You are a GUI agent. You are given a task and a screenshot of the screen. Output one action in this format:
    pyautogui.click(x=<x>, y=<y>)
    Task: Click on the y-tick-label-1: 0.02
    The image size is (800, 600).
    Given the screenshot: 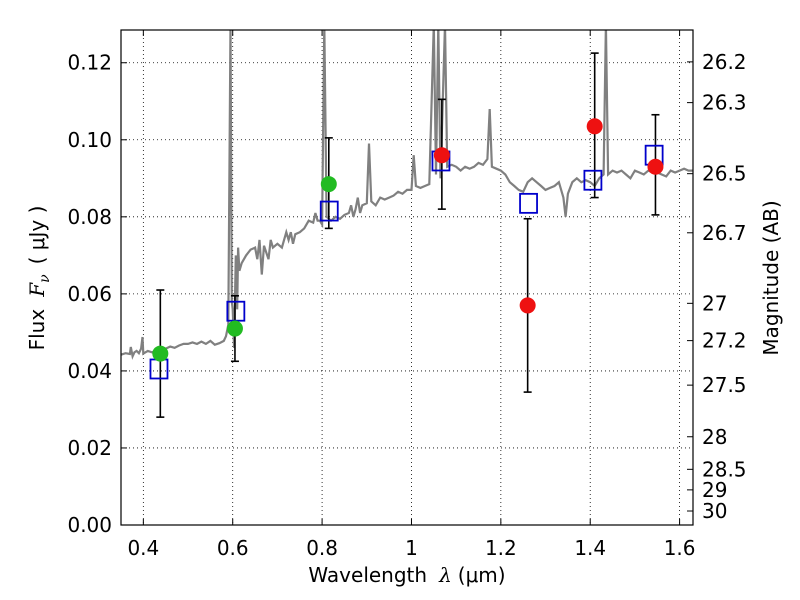 What is the action you would take?
    pyautogui.click(x=89, y=448)
    